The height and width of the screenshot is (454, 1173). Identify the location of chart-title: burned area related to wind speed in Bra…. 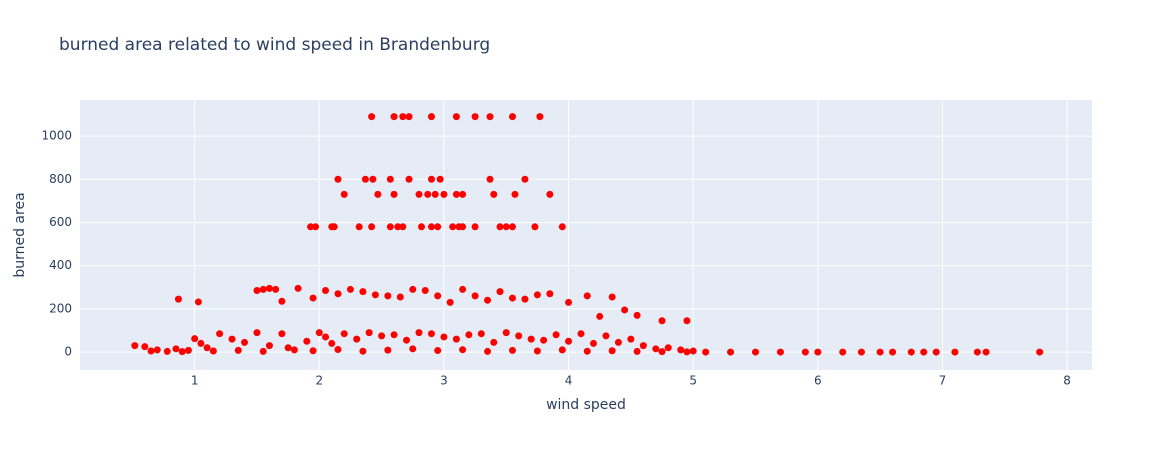
(274, 45).